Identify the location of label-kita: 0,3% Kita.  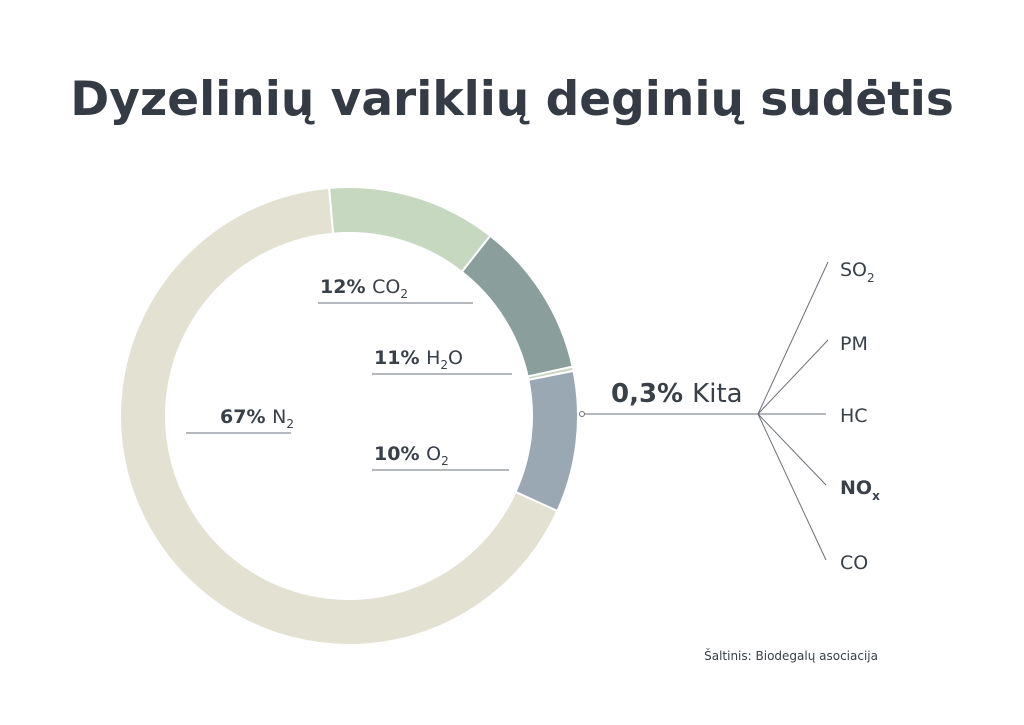
(677, 394).